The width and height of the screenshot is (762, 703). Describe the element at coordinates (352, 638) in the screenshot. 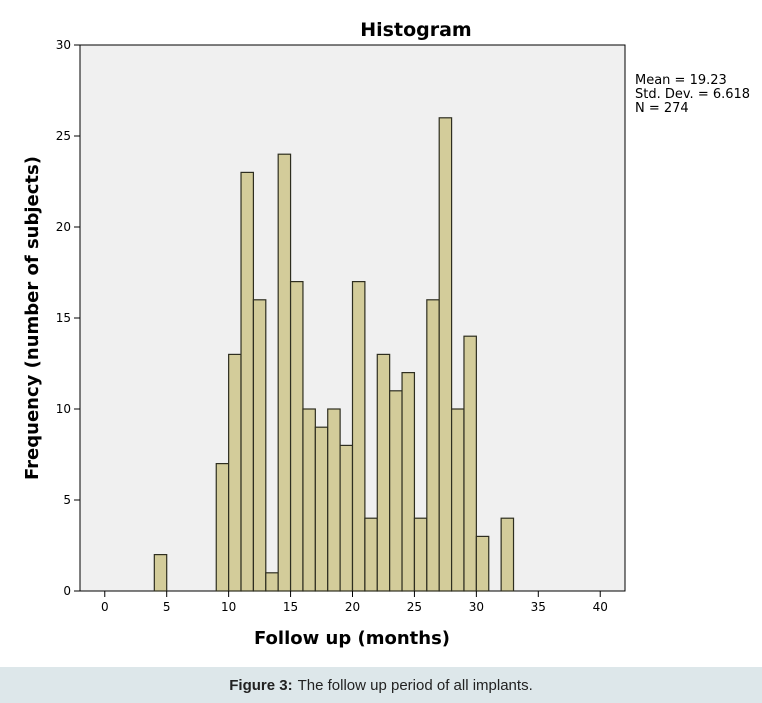

I see `x-axis-label: Follow up (months)` at that location.